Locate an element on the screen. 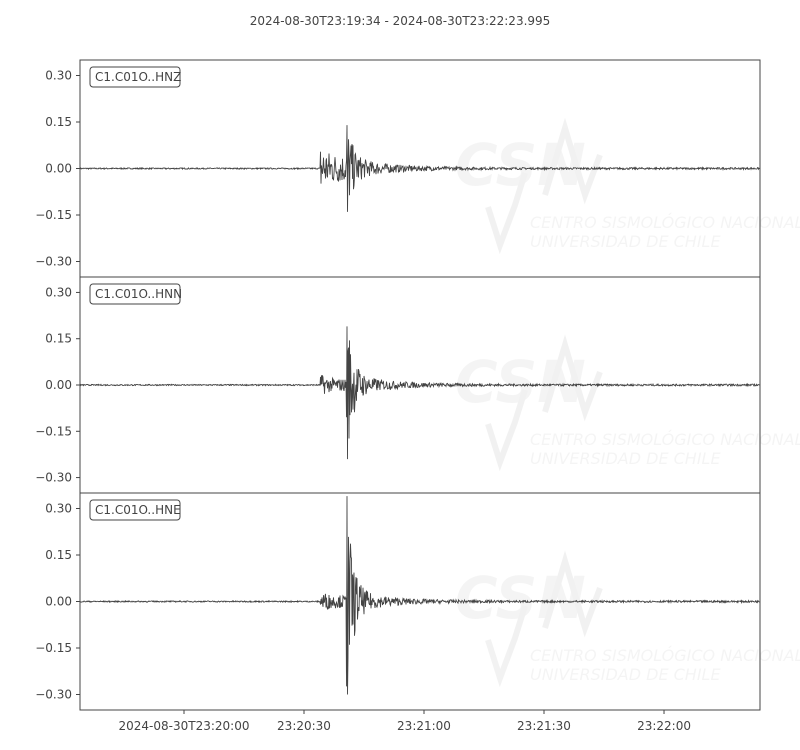 This screenshot has height=750, width=800. x-tick-label: 23:21:30 is located at coordinates (544, 726).